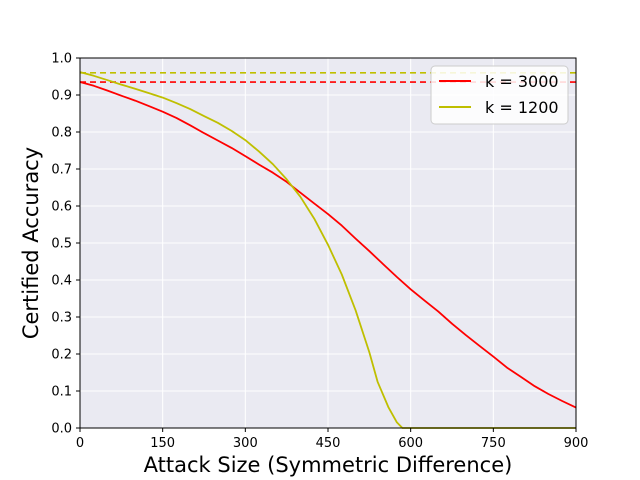 This screenshot has height=480, width=640. What do you see at coordinates (61, 355) in the screenshot?
I see `y-tick-label: 0.2` at bounding box center [61, 355].